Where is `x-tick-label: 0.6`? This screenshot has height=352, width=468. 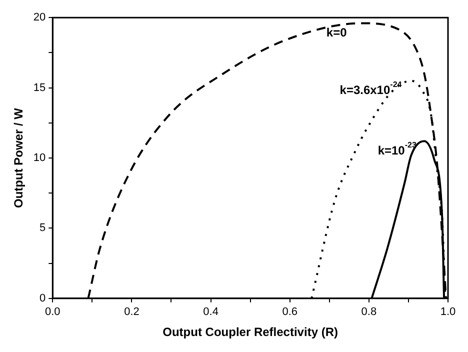 x-tick-label: 0.6 is located at coordinates (290, 312).